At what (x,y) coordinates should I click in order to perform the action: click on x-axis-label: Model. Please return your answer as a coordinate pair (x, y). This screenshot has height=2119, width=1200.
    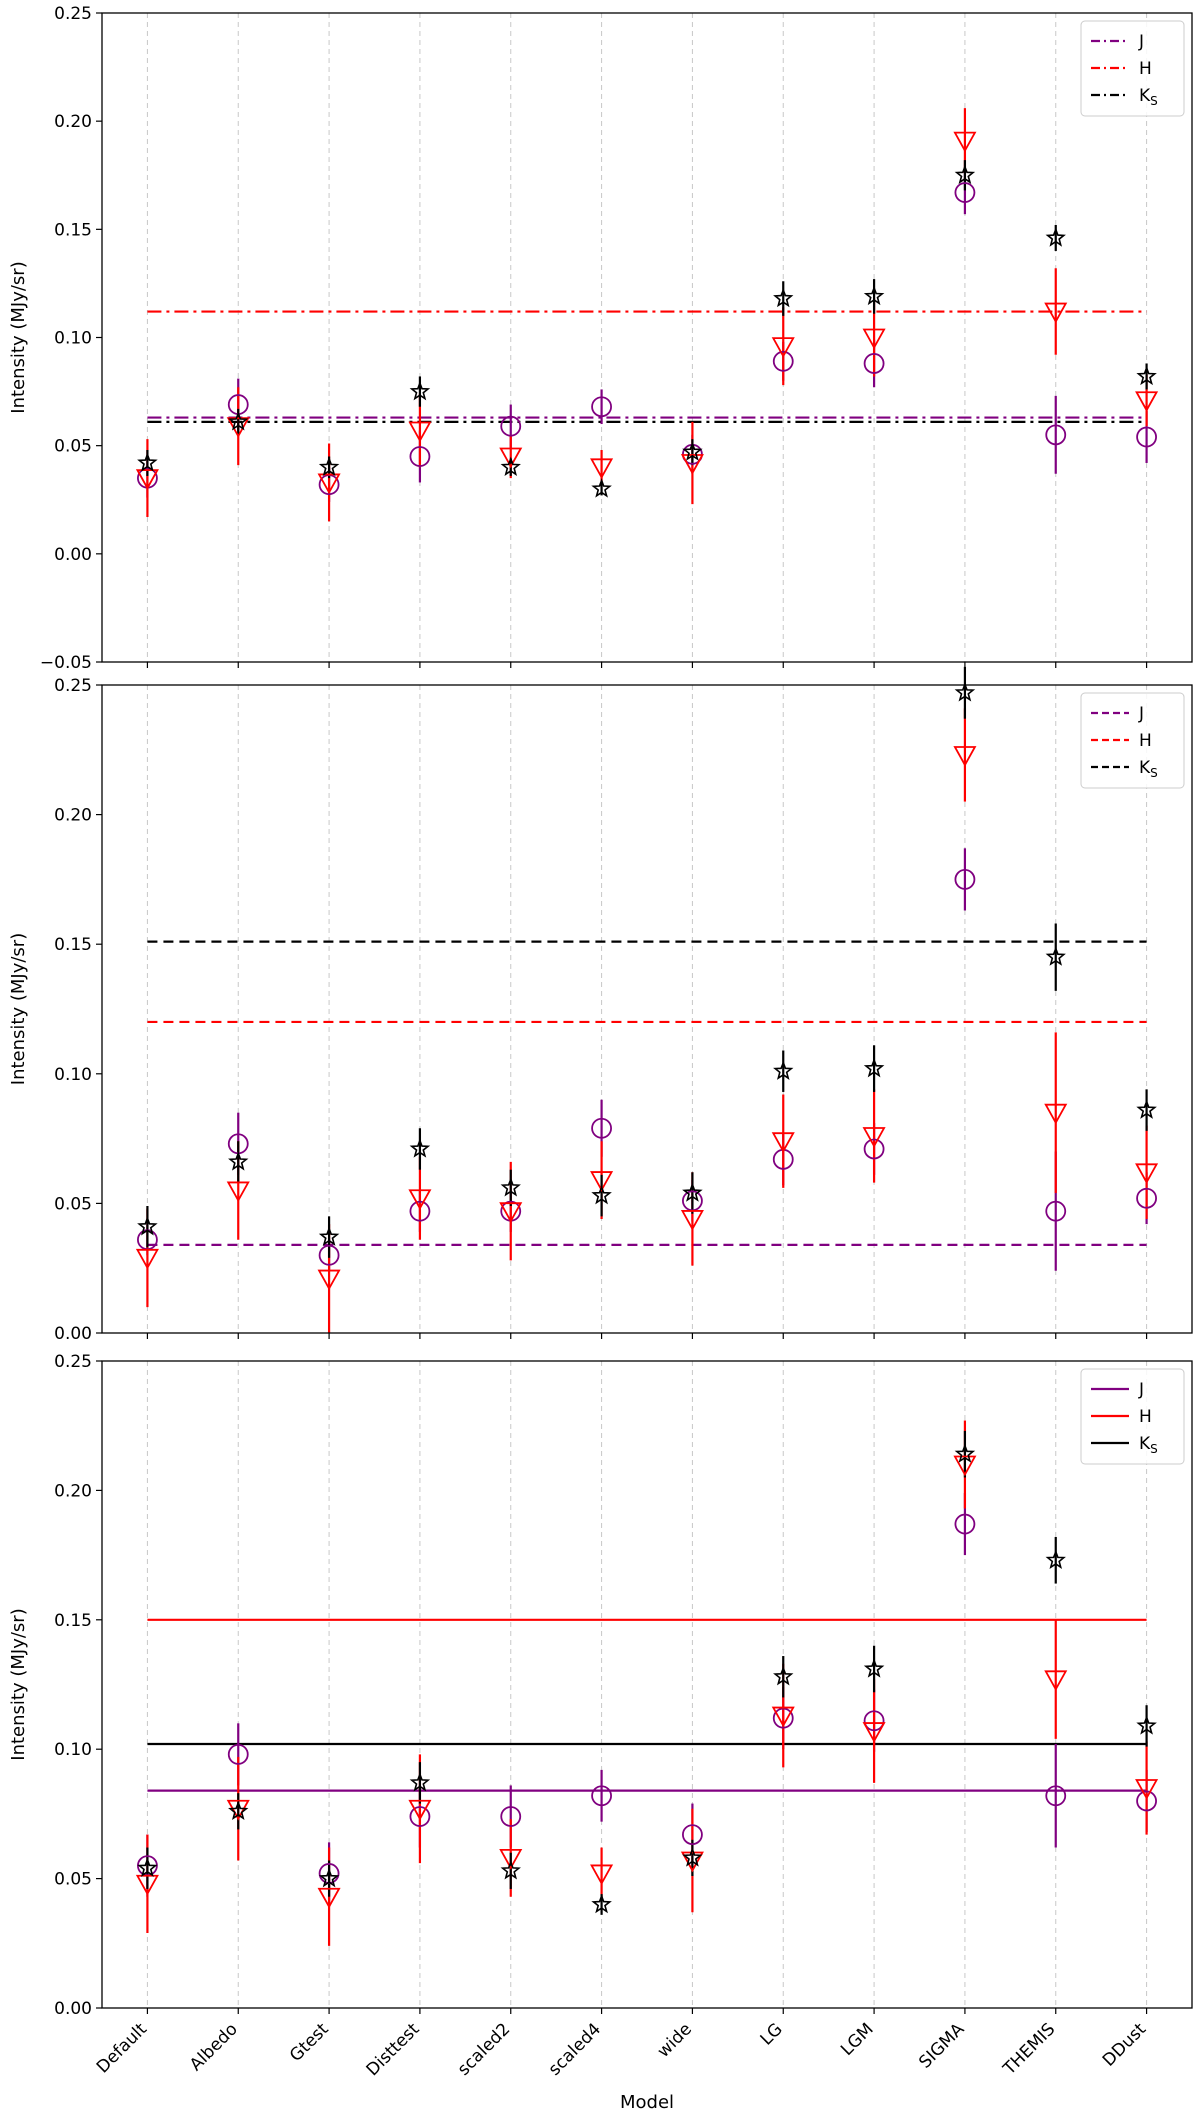
    Looking at the image, I should click on (647, 2102).